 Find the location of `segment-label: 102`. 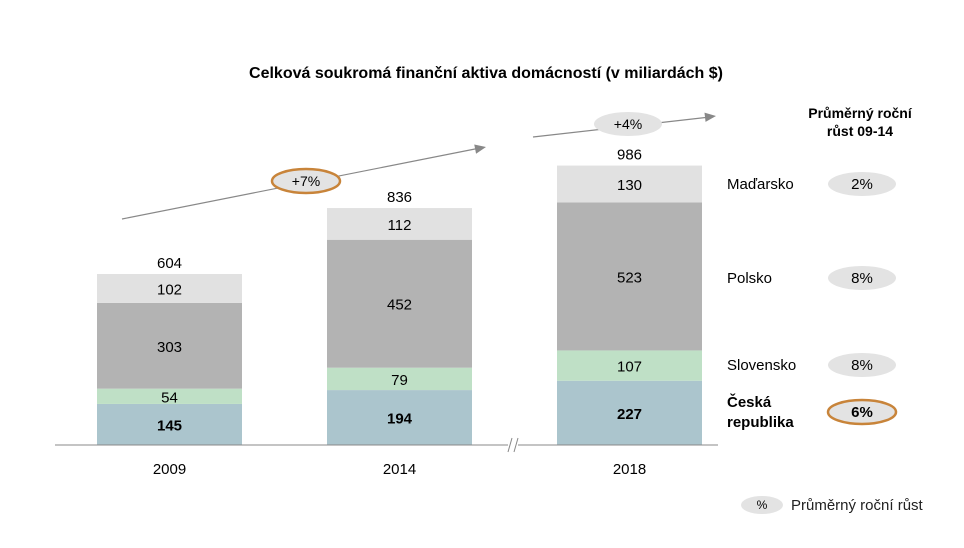

segment-label: 102 is located at coordinates (169, 289).